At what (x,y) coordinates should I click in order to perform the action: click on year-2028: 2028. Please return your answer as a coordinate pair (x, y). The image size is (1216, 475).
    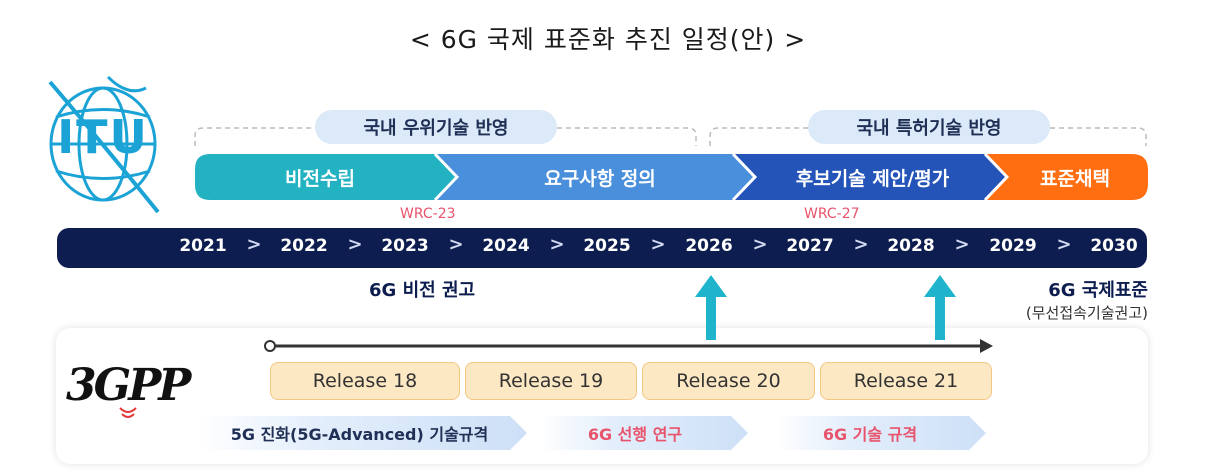
    Looking at the image, I should click on (911, 246).